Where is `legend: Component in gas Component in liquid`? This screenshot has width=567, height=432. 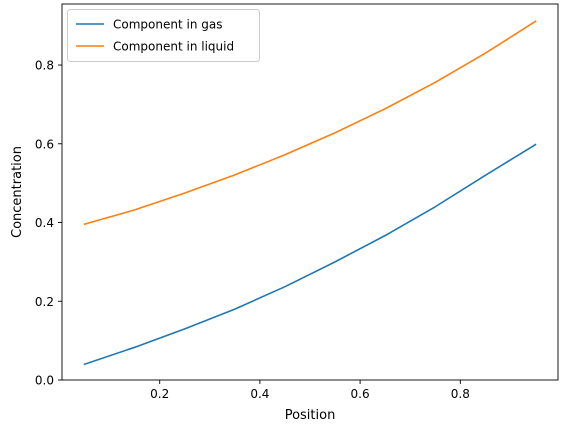
legend: Component in gas Component in liquid is located at coordinates (163, 35).